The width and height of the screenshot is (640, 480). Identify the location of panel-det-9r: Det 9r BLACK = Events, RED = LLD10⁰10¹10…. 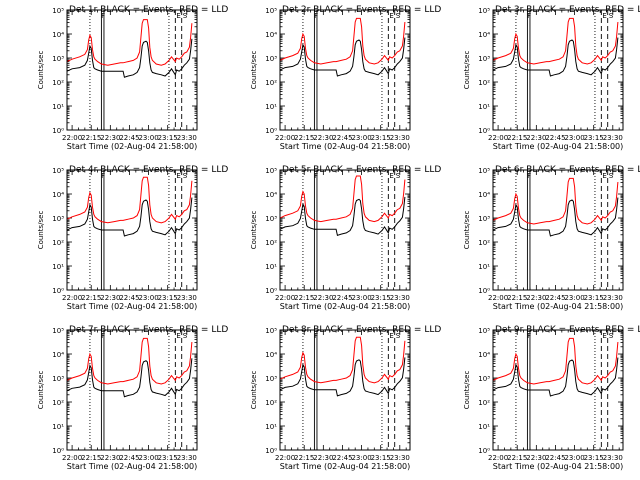
(551, 398).